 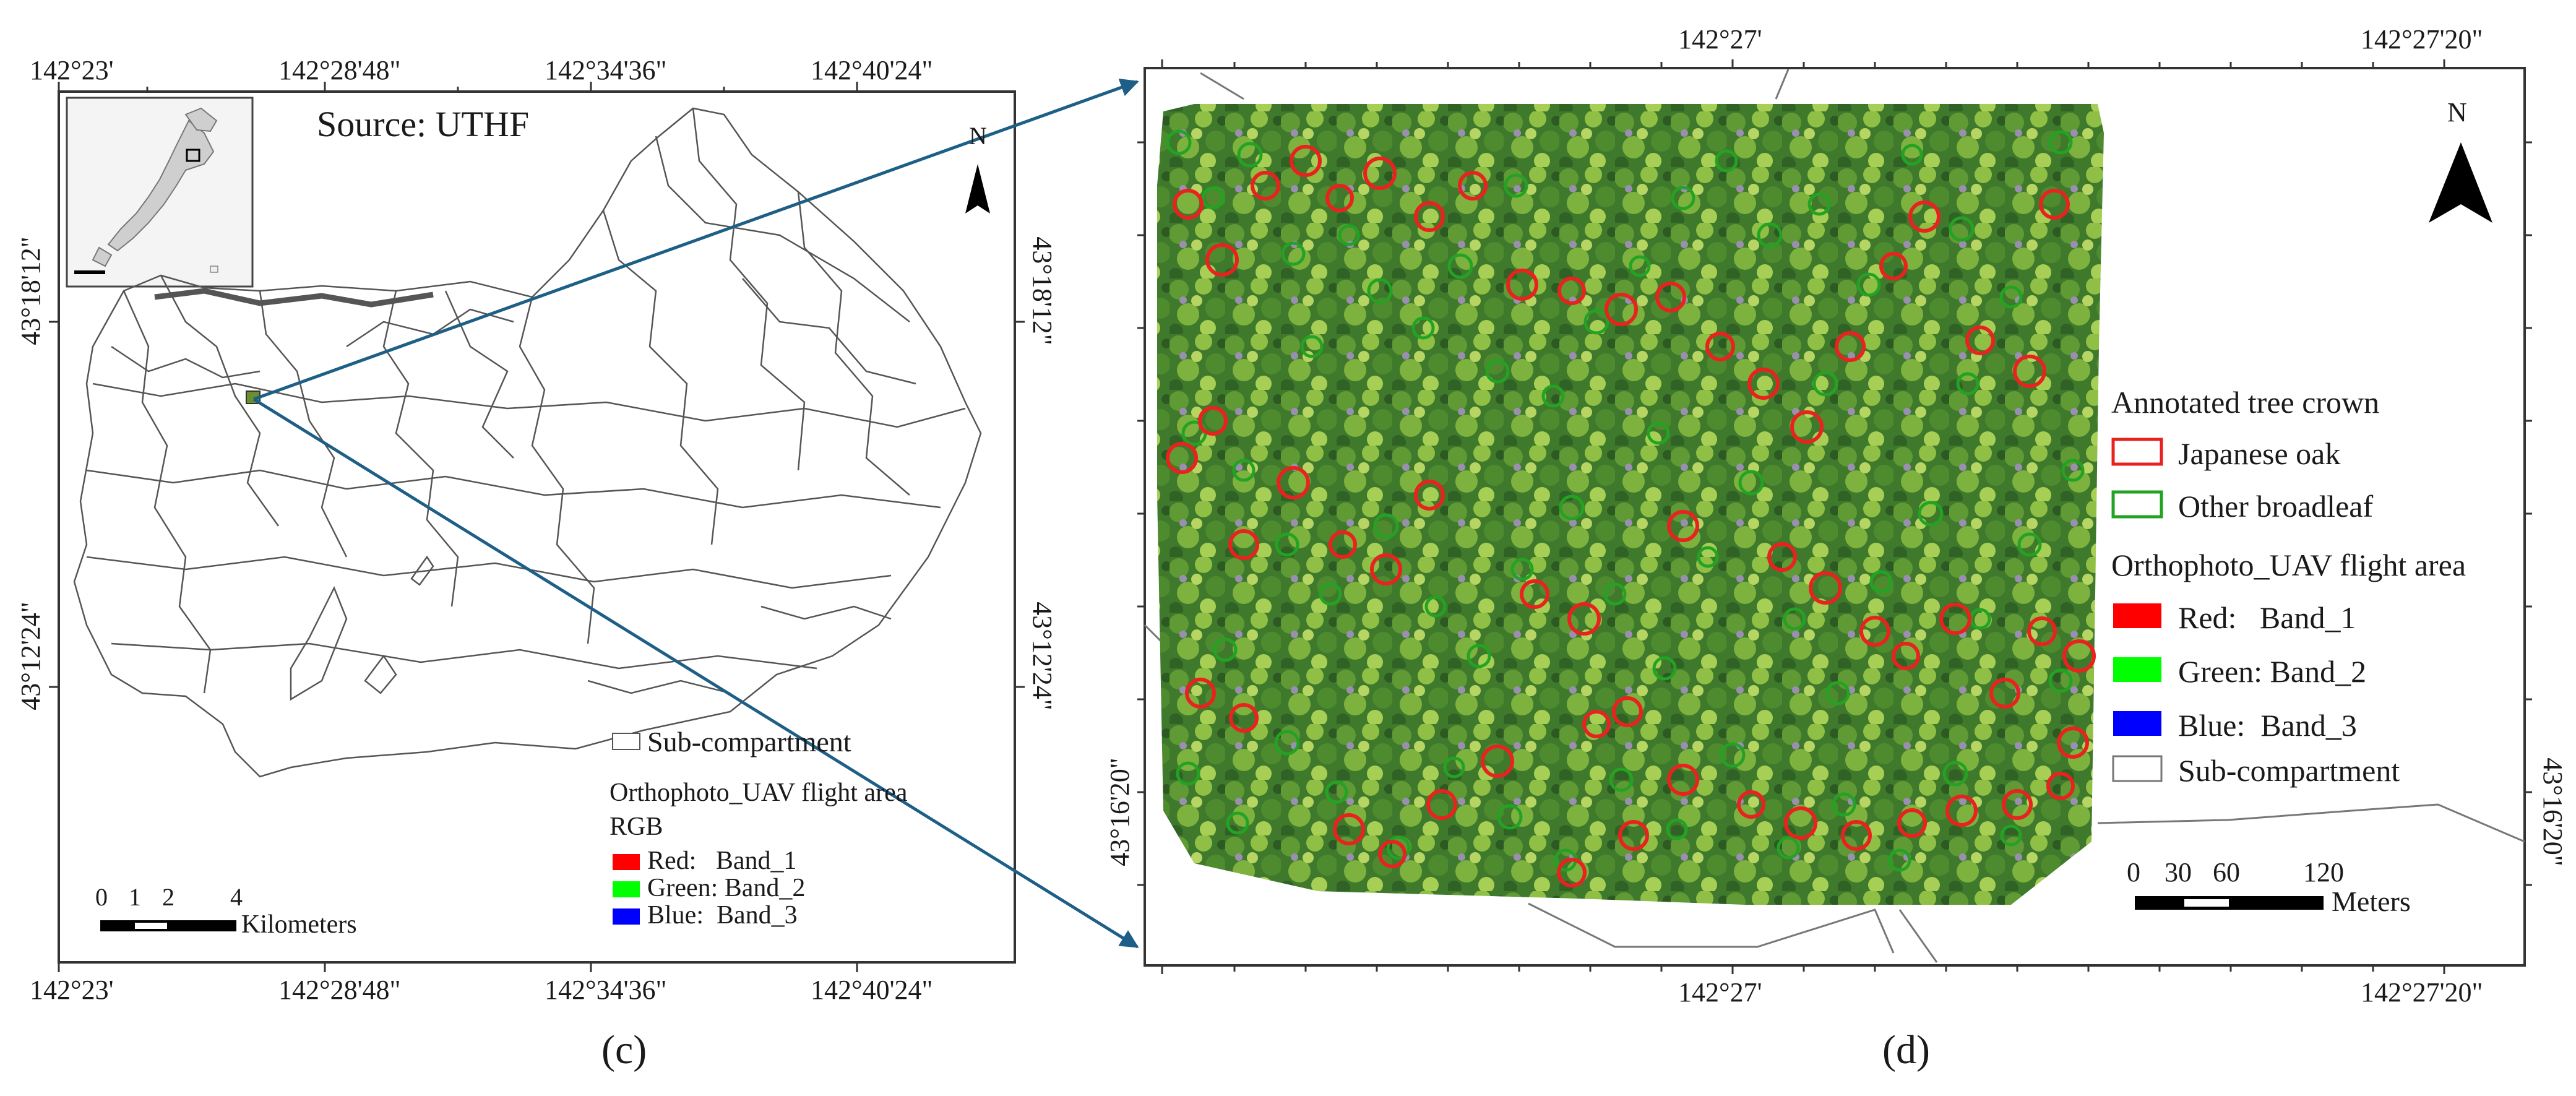 I want to click on d-legend-area-title: Orthophoto_UAV flight area, so click(x=2288, y=565).